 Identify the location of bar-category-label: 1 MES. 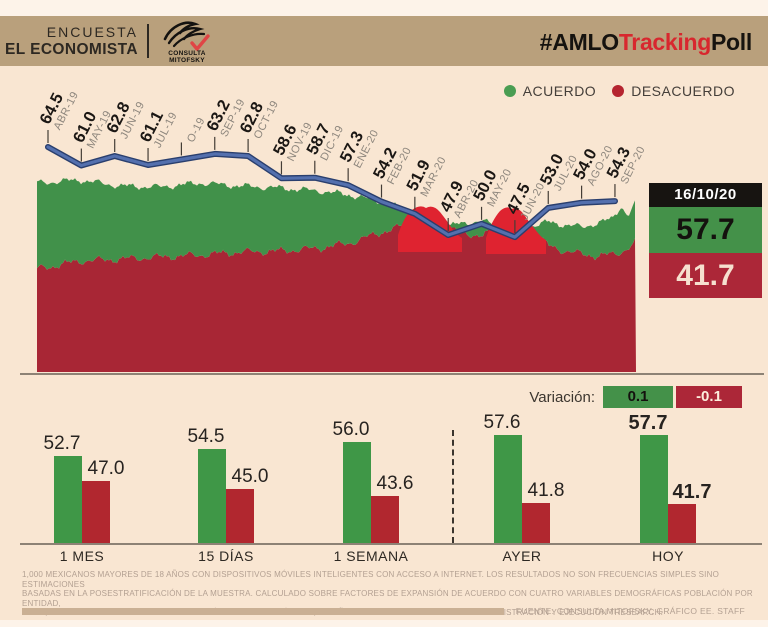
(82, 556).